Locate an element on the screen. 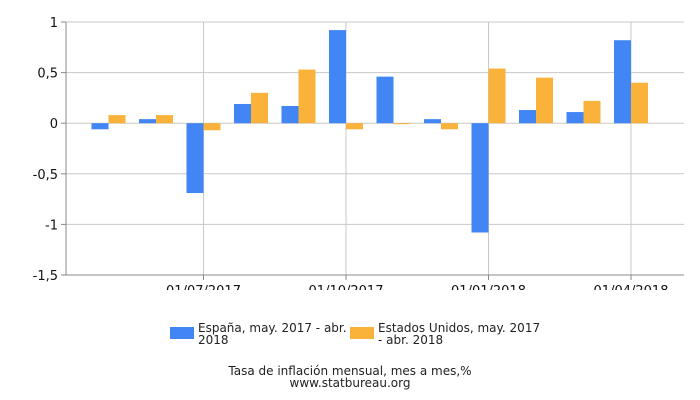 Image resolution: width=700 pixels, height=400 pixels. legend-swatch-espana is located at coordinates (182, 333).